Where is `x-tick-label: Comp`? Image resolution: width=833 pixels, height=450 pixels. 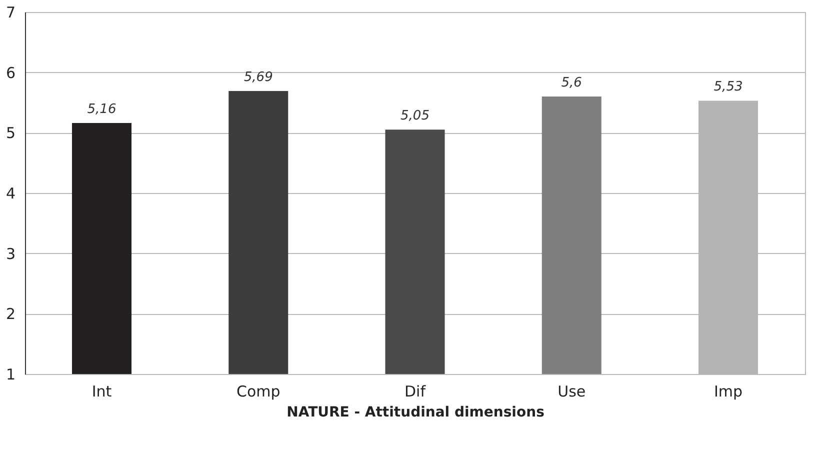 x-tick-label: Comp is located at coordinates (258, 391).